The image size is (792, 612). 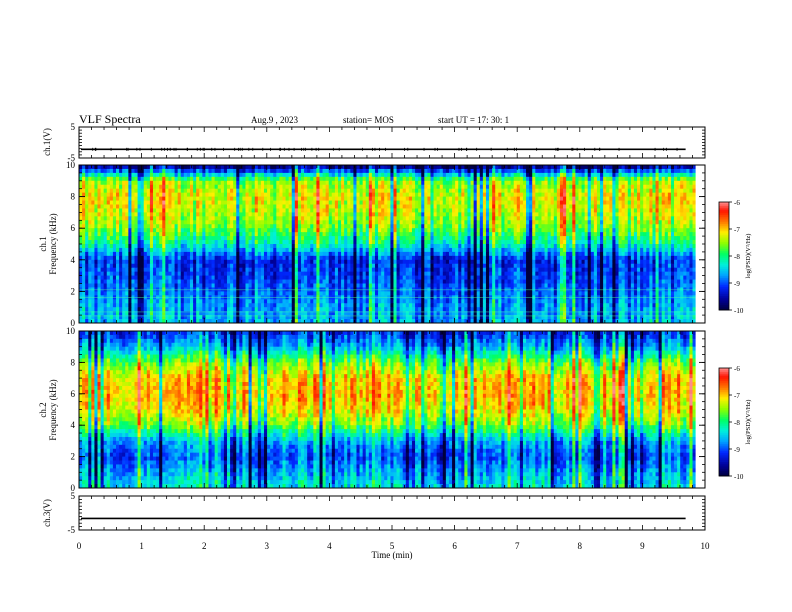 What do you see at coordinates (454, 546) in the screenshot?
I see `x-tick-label: 6` at bounding box center [454, 546].